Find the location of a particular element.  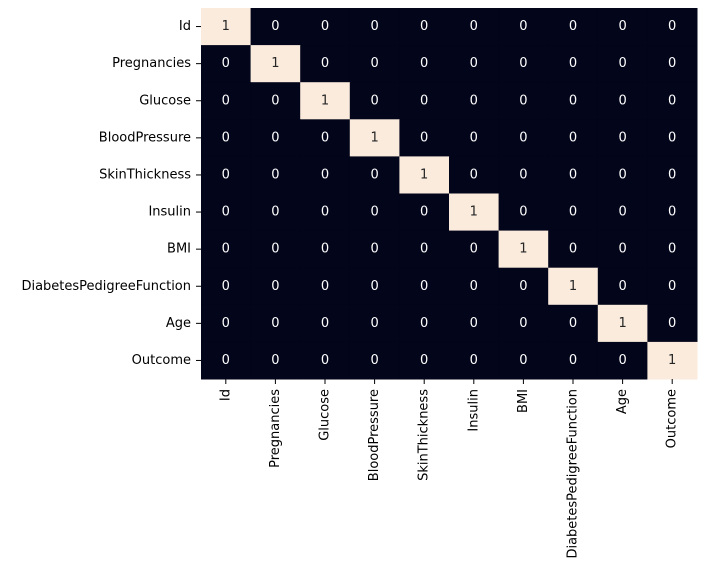

y-tick-label: BloodPressure is located at coordinates (145, 137).